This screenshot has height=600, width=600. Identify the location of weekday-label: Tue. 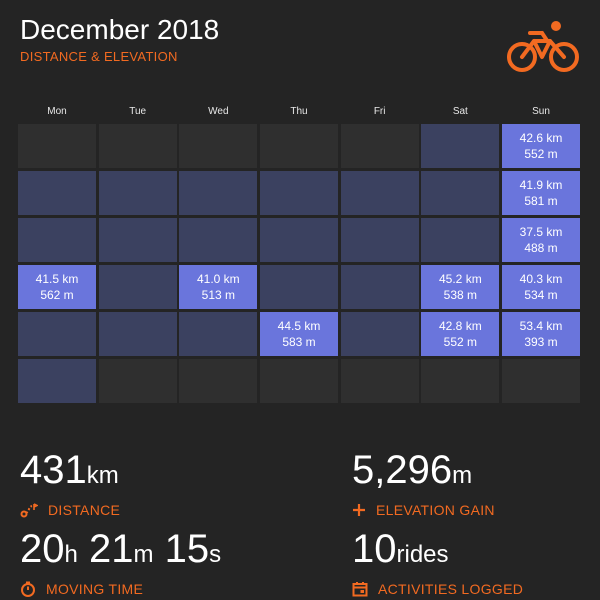
(138, 111).